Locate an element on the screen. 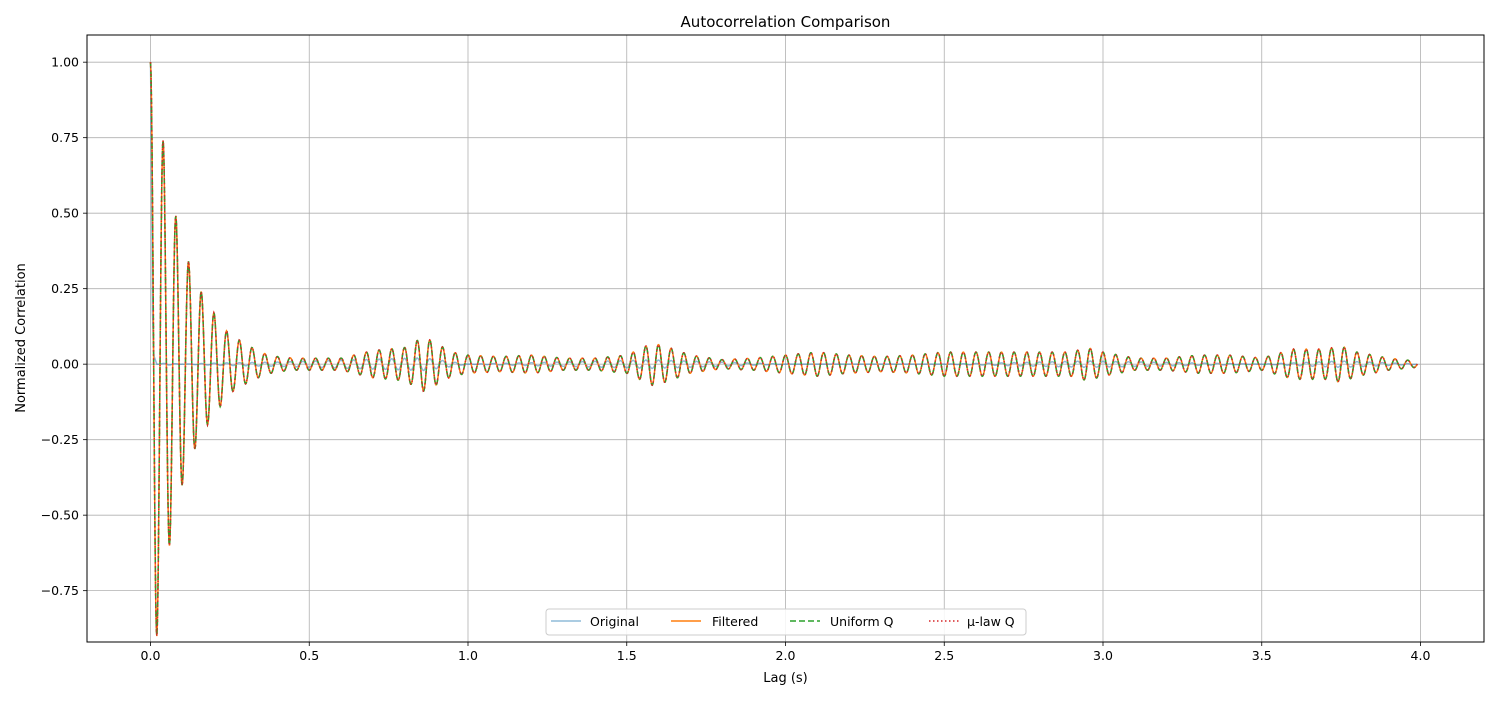  legend-label-mu-law-q: μ-law Q is located at coordinates (991, 621).